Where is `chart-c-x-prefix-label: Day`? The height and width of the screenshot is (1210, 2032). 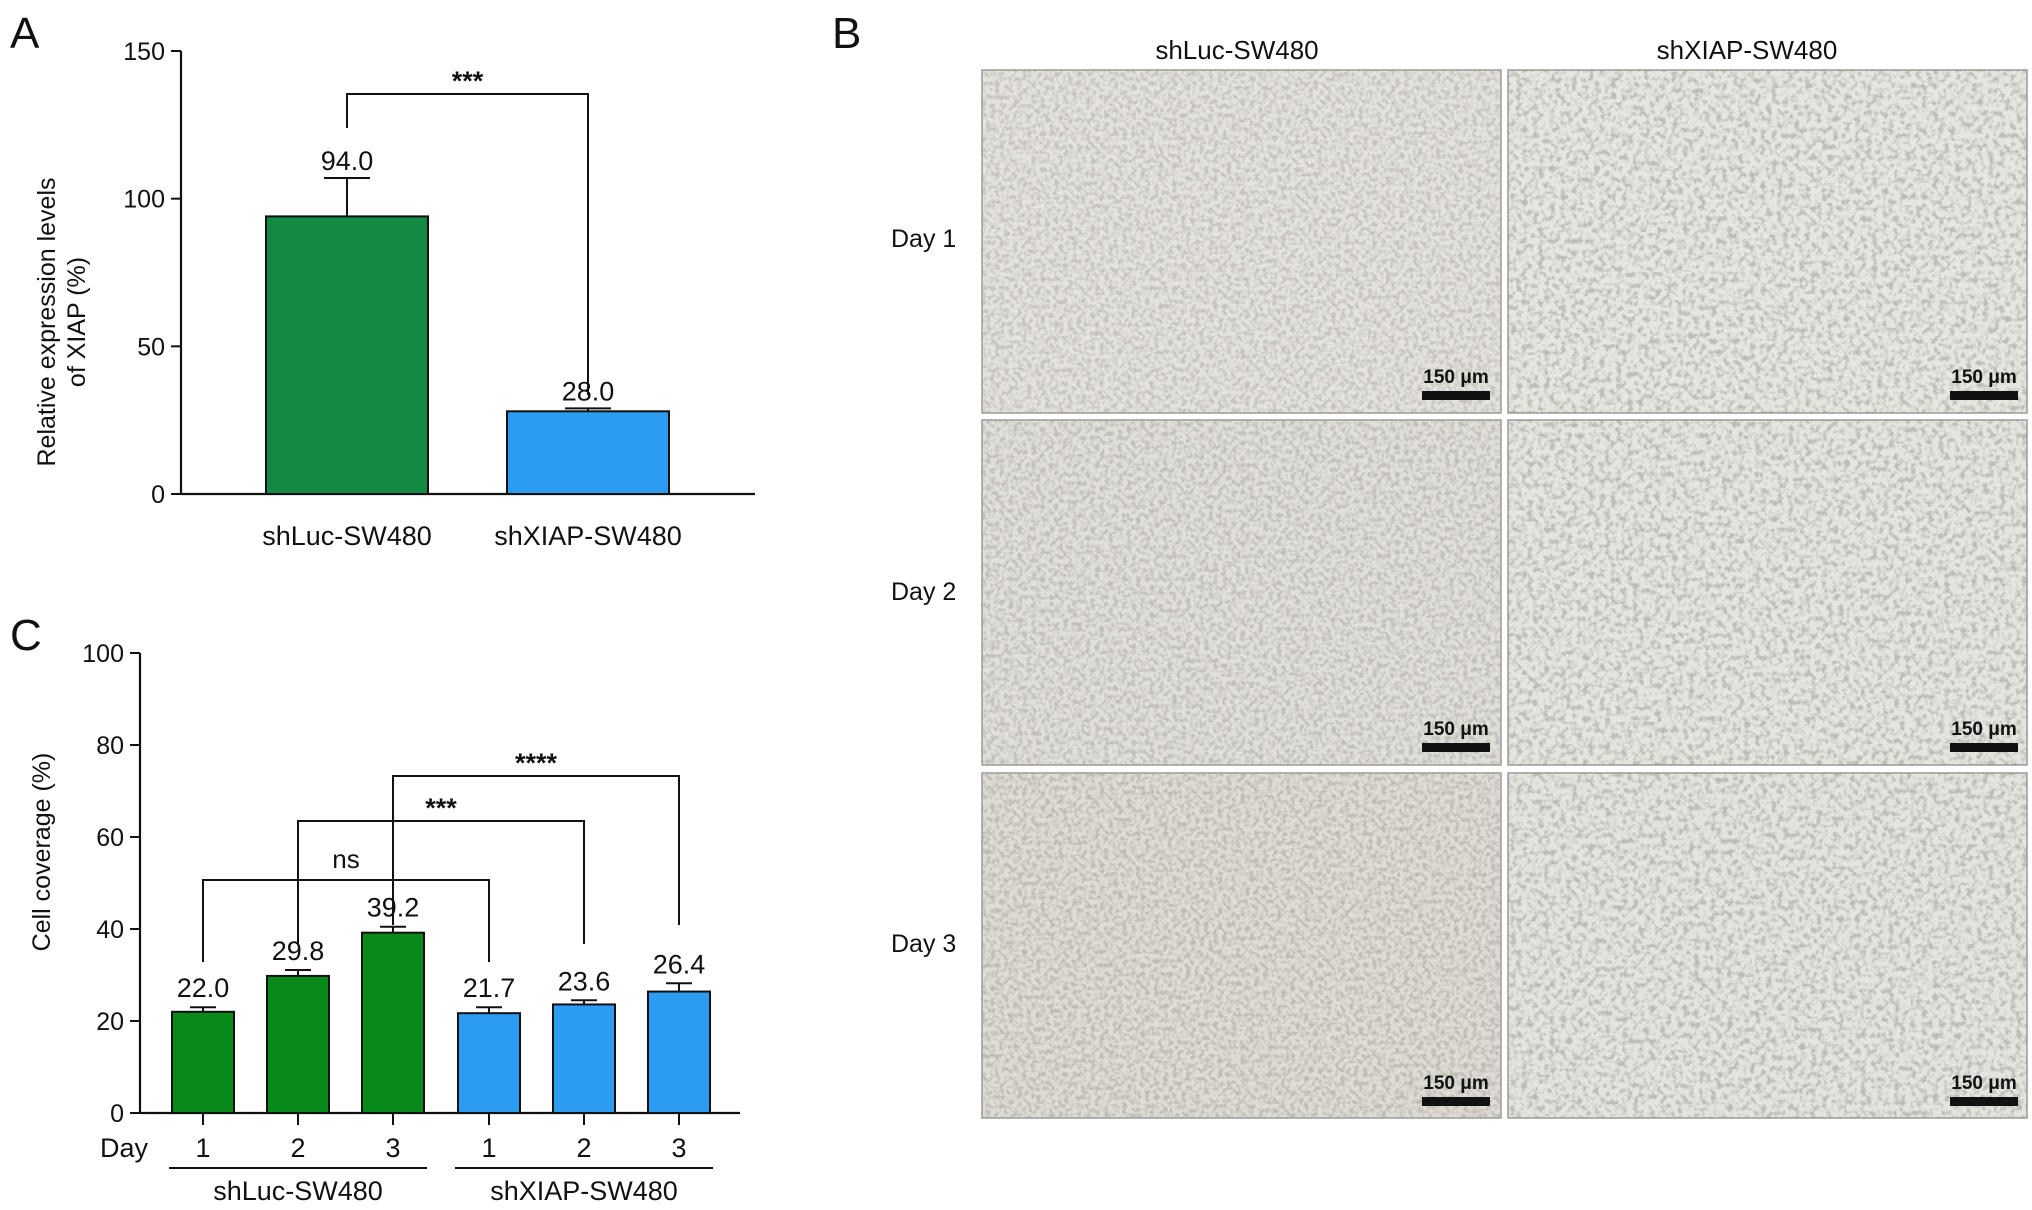 chart-c-x-prefix-label: Day is located at coordinates (124, 1148).